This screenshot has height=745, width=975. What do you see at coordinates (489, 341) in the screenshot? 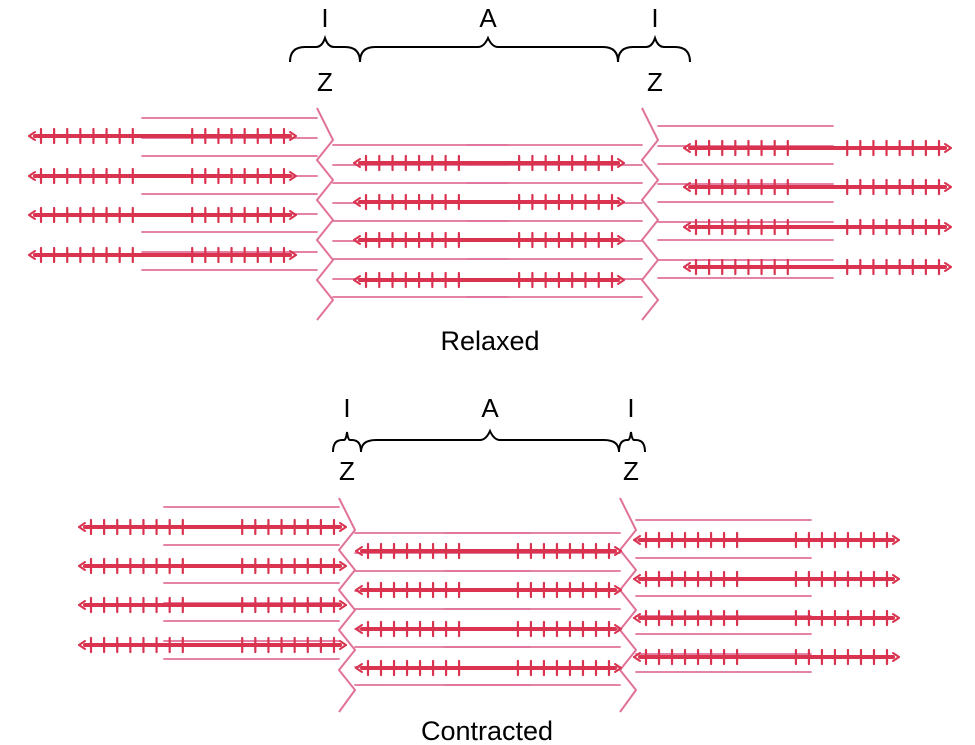
I see `relaxed-caption: Relaxed` at bounding box center [489, 341].